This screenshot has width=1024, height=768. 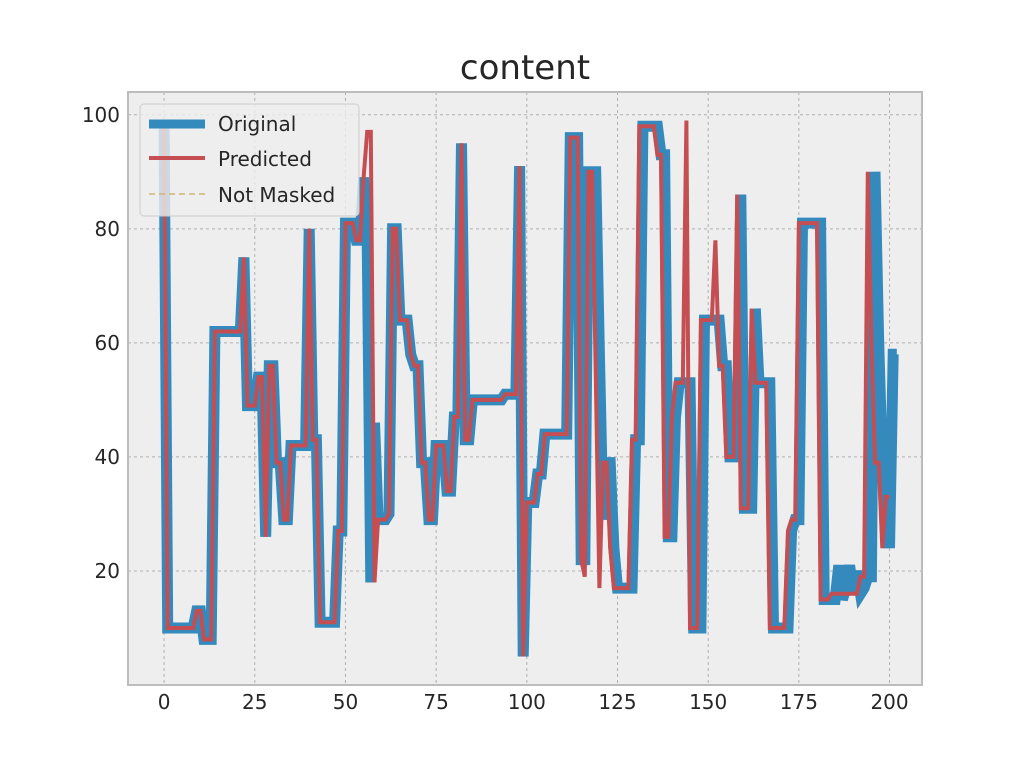 I want to click on y-axis-ticks: 20 40 60 80 100, so click(x=101, y=343).